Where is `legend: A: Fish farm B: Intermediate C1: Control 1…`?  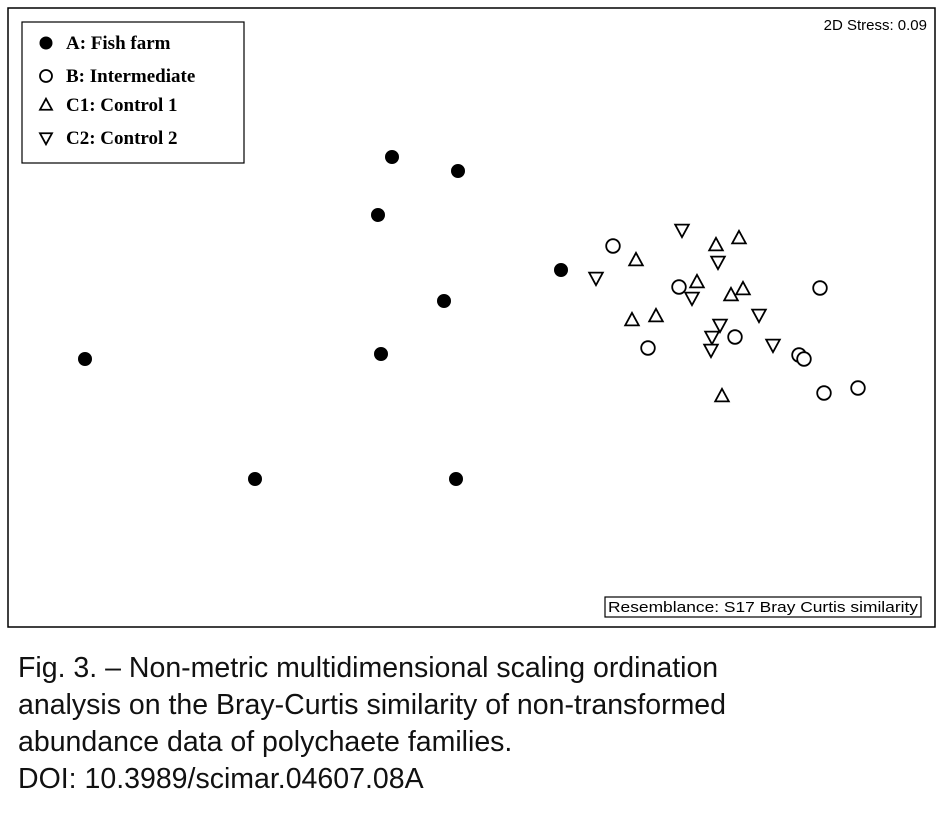
legend: A: Fish farm B: Intermediate C1: Control 1… is located at coordinates (133, 92).